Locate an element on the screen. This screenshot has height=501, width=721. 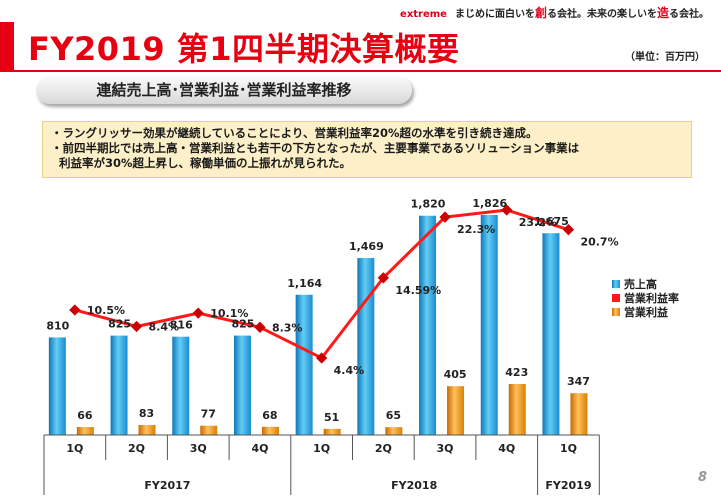
margin-data-label: 22.3% is located at coordinates (476, 229).